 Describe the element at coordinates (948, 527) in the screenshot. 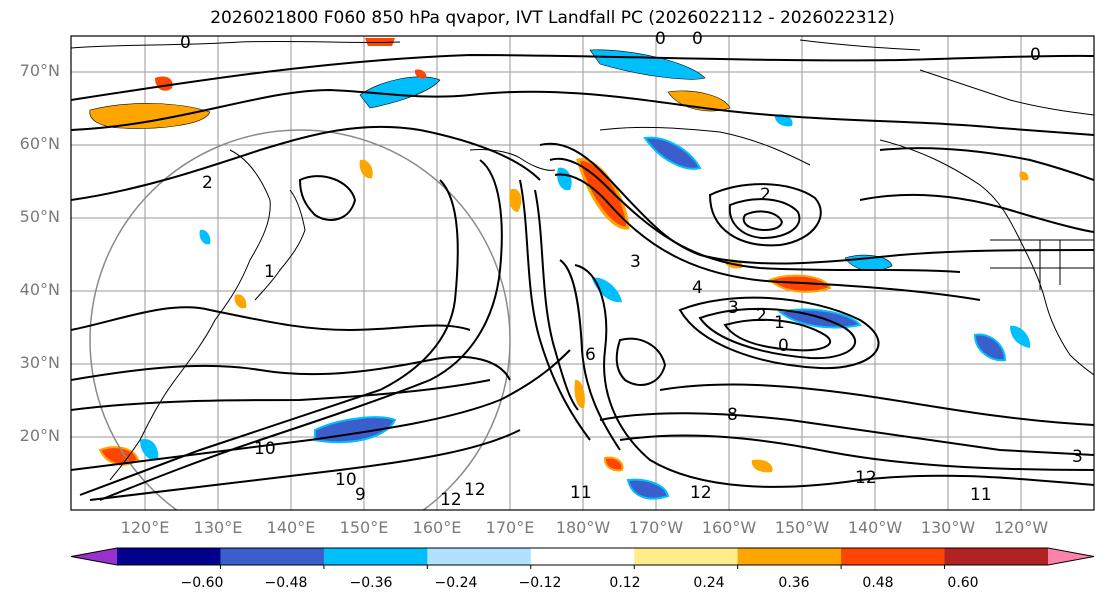

I see `lon-label-130w: 130°W` at that location.